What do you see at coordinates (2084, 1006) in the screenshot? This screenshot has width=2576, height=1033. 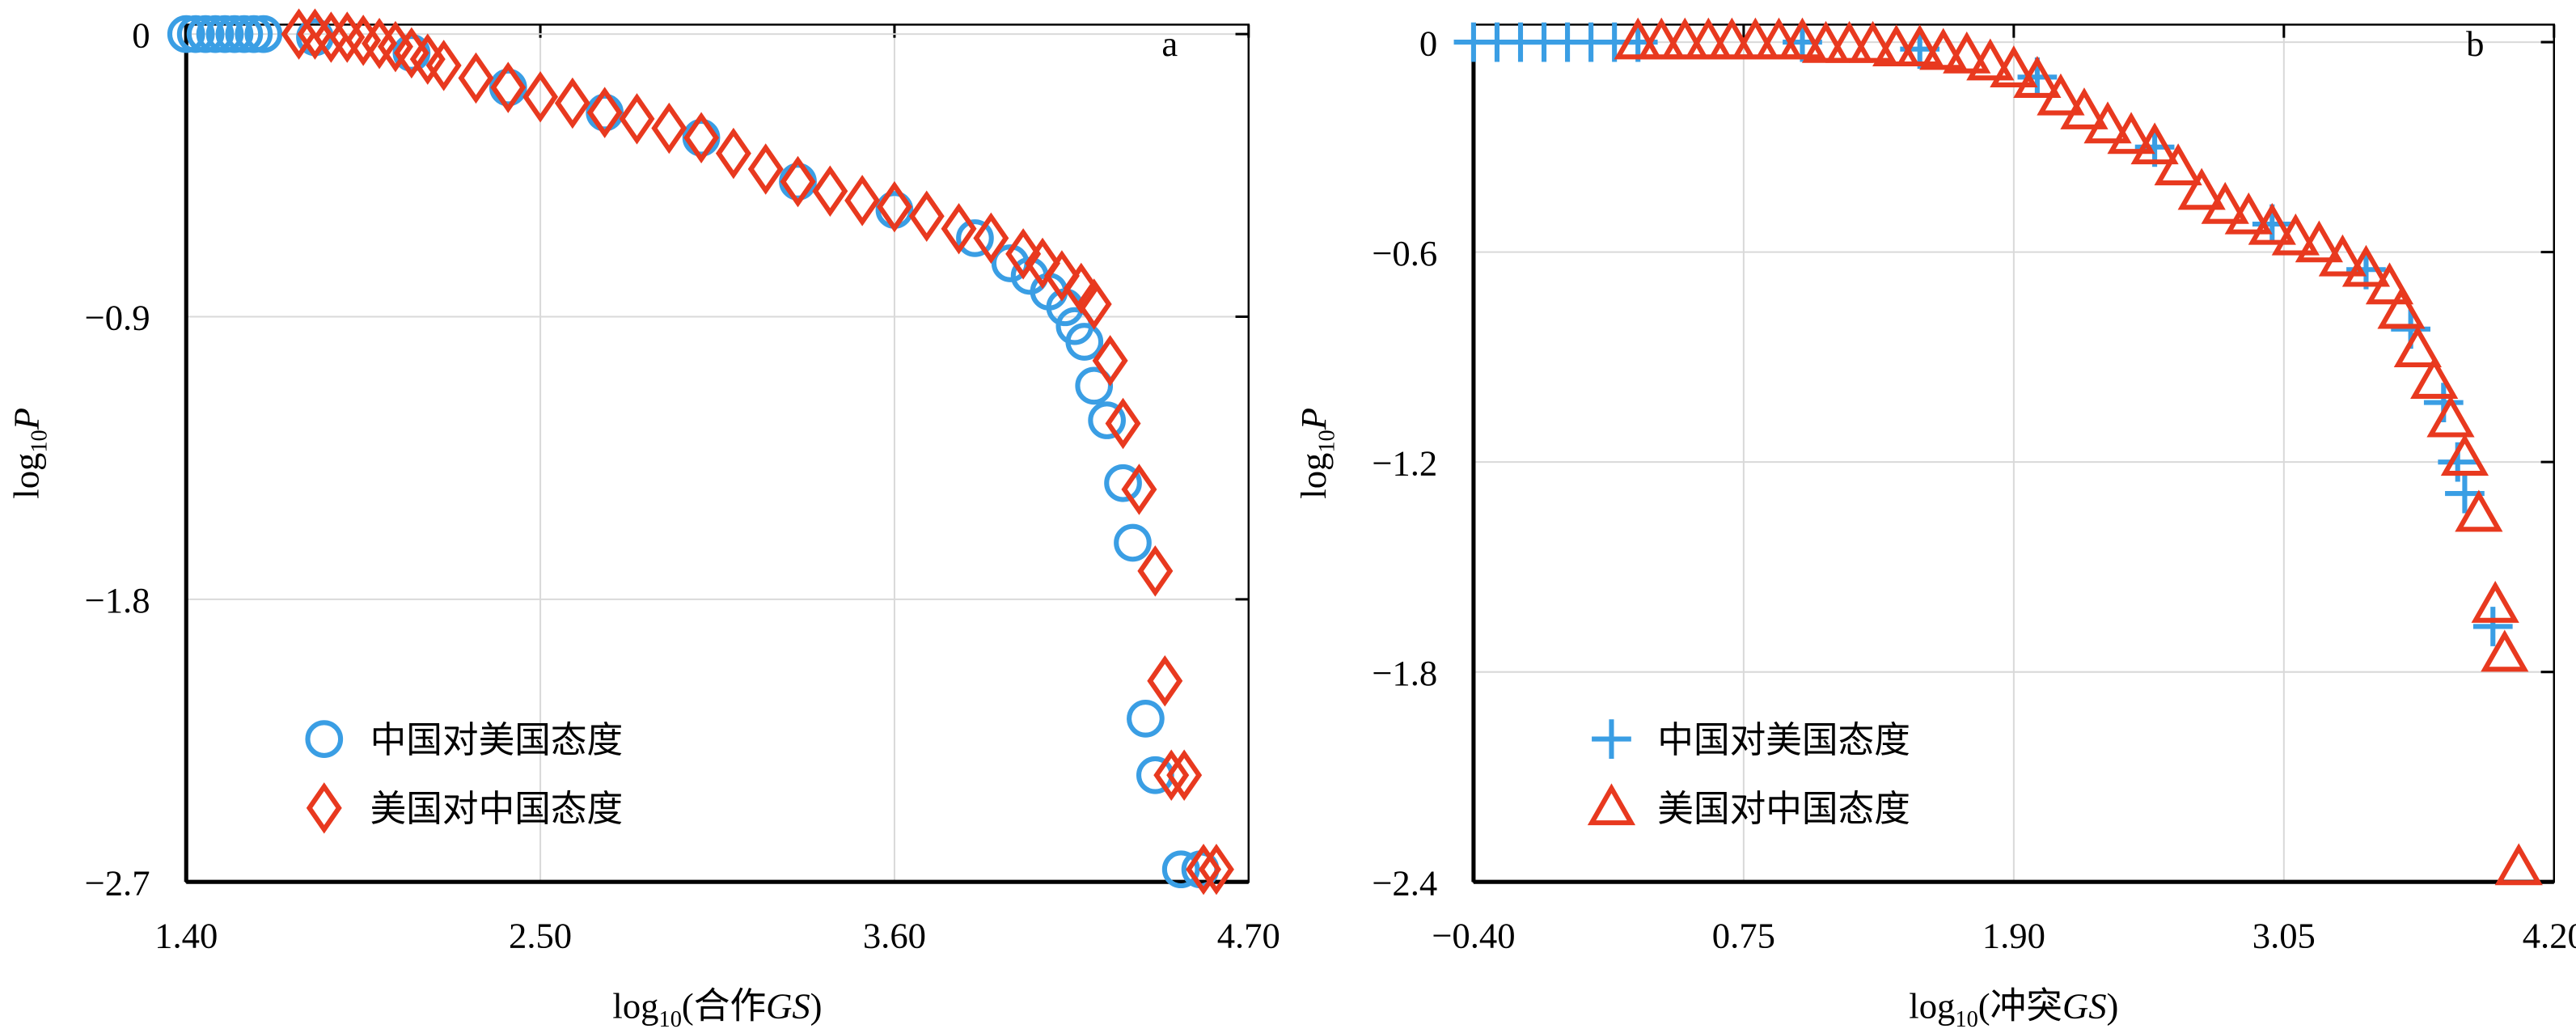 I see `x-axis-label-part: GS` at bounding box center [2084, 1006].